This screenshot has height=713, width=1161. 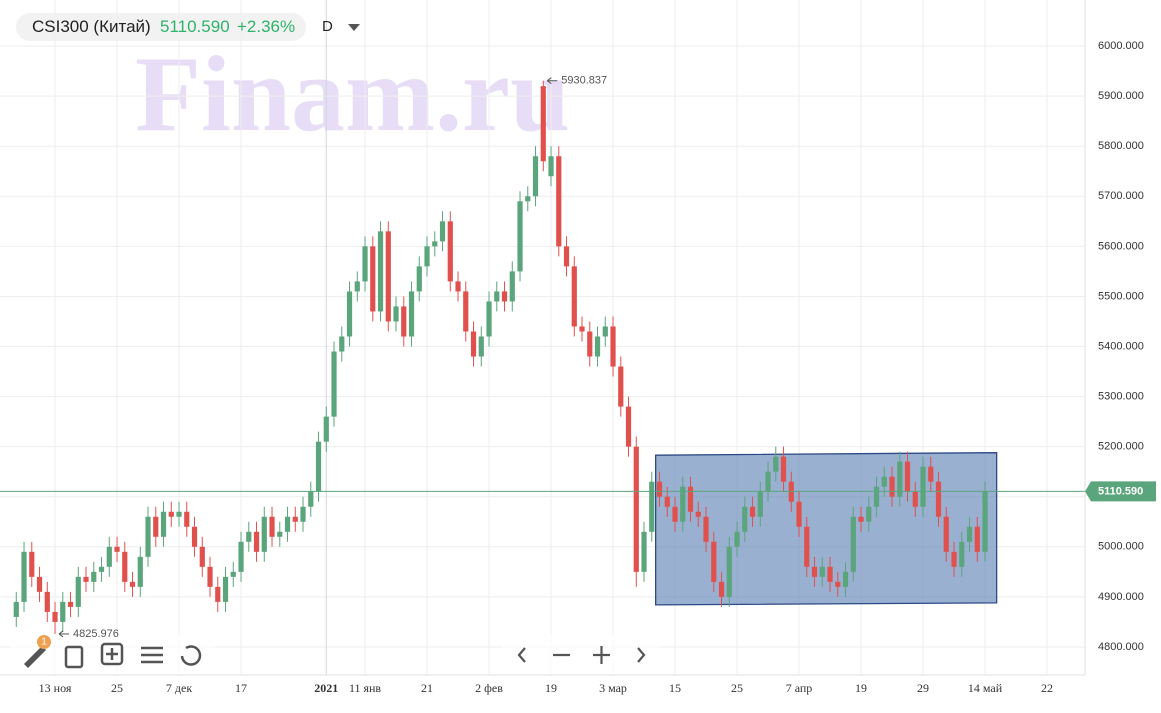 I want to click on x-tick-label: 11 янв, so click(x=365, y=688).